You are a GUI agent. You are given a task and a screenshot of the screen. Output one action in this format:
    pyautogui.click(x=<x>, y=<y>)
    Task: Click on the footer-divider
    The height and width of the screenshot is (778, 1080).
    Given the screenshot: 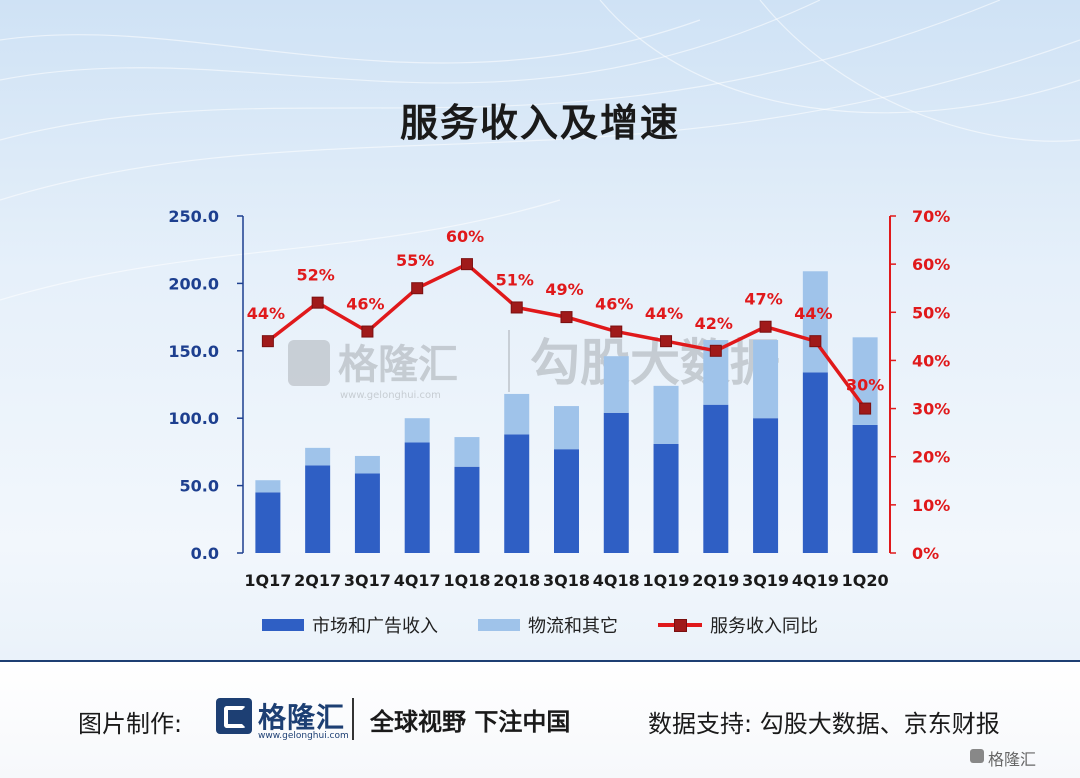 What is the action you would take?
    pyautogui.click(x=540, y=661)
    